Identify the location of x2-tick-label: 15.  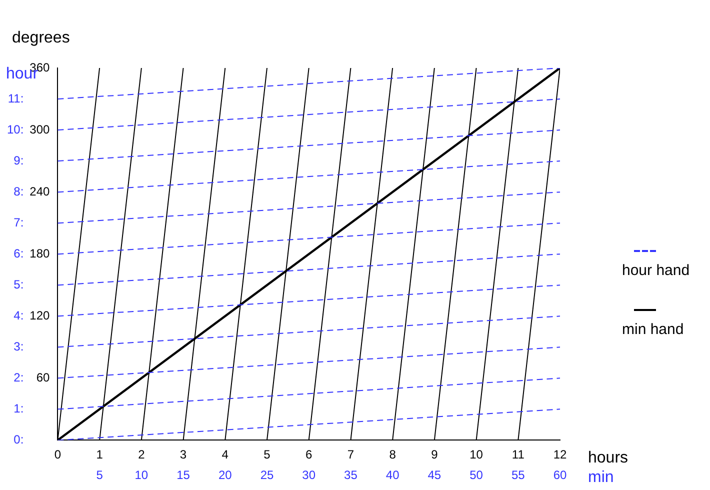
(183, 475).